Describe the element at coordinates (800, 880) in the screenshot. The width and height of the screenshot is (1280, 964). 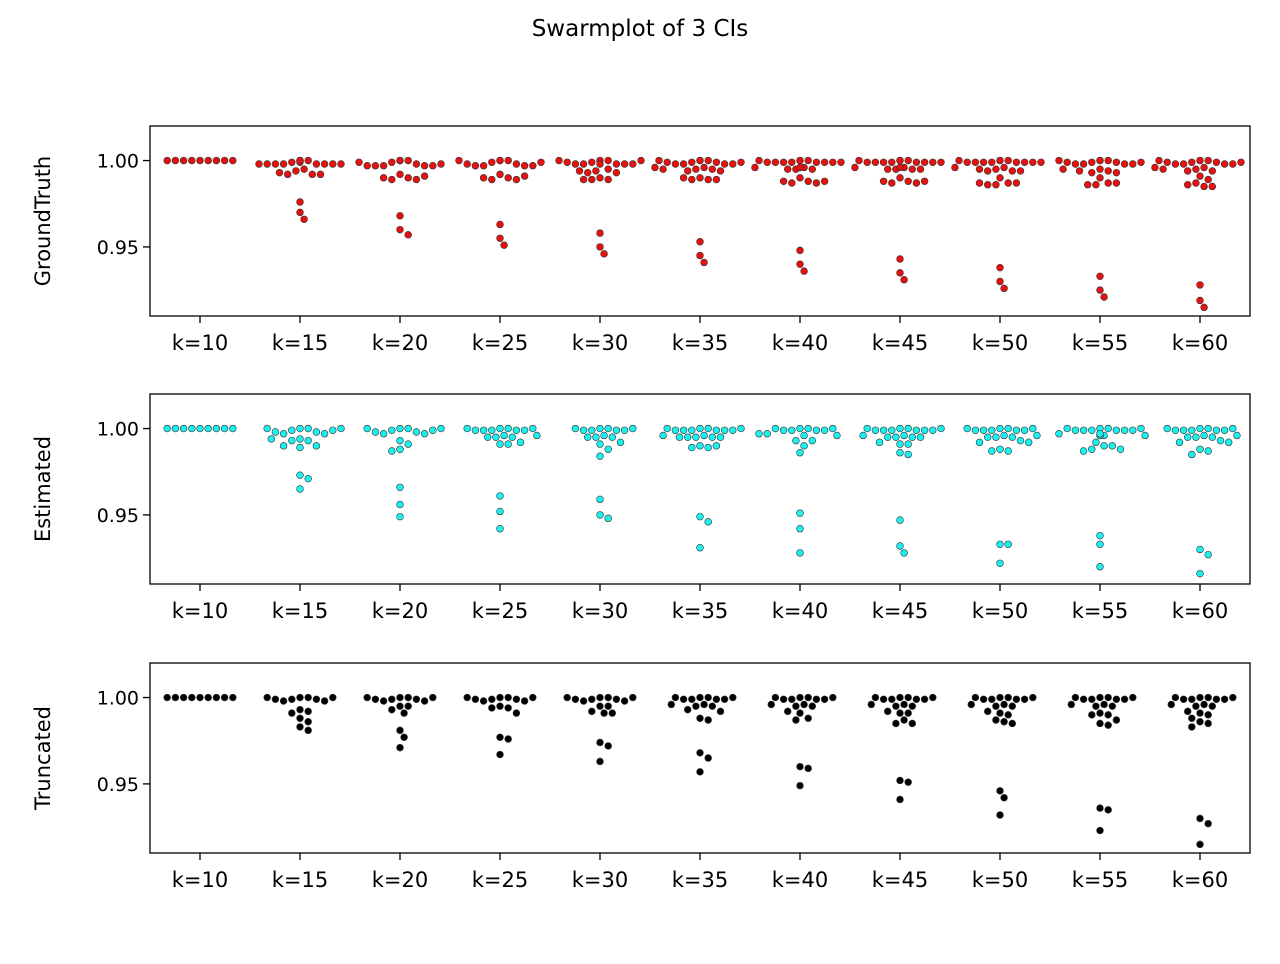
I see `x-tick-label: k=40` at that location.